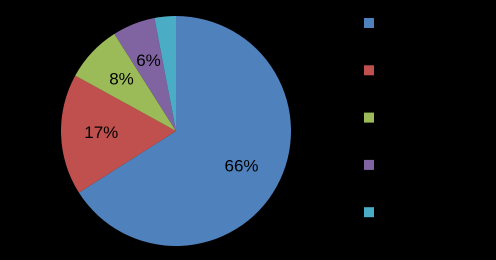 The height and width of the screenshot is (260, 496). What do you see at coordinates (101, 132) in the screenshot?
I see `data-label: 17%` at bounding box center [101, 132].